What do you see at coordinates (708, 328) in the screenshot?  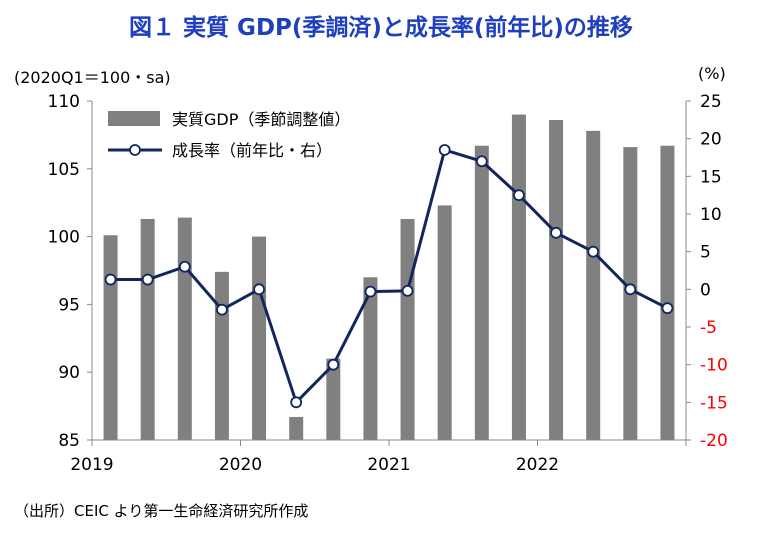 I see `right-tick-label: -5` at bounding box center [708, 328].